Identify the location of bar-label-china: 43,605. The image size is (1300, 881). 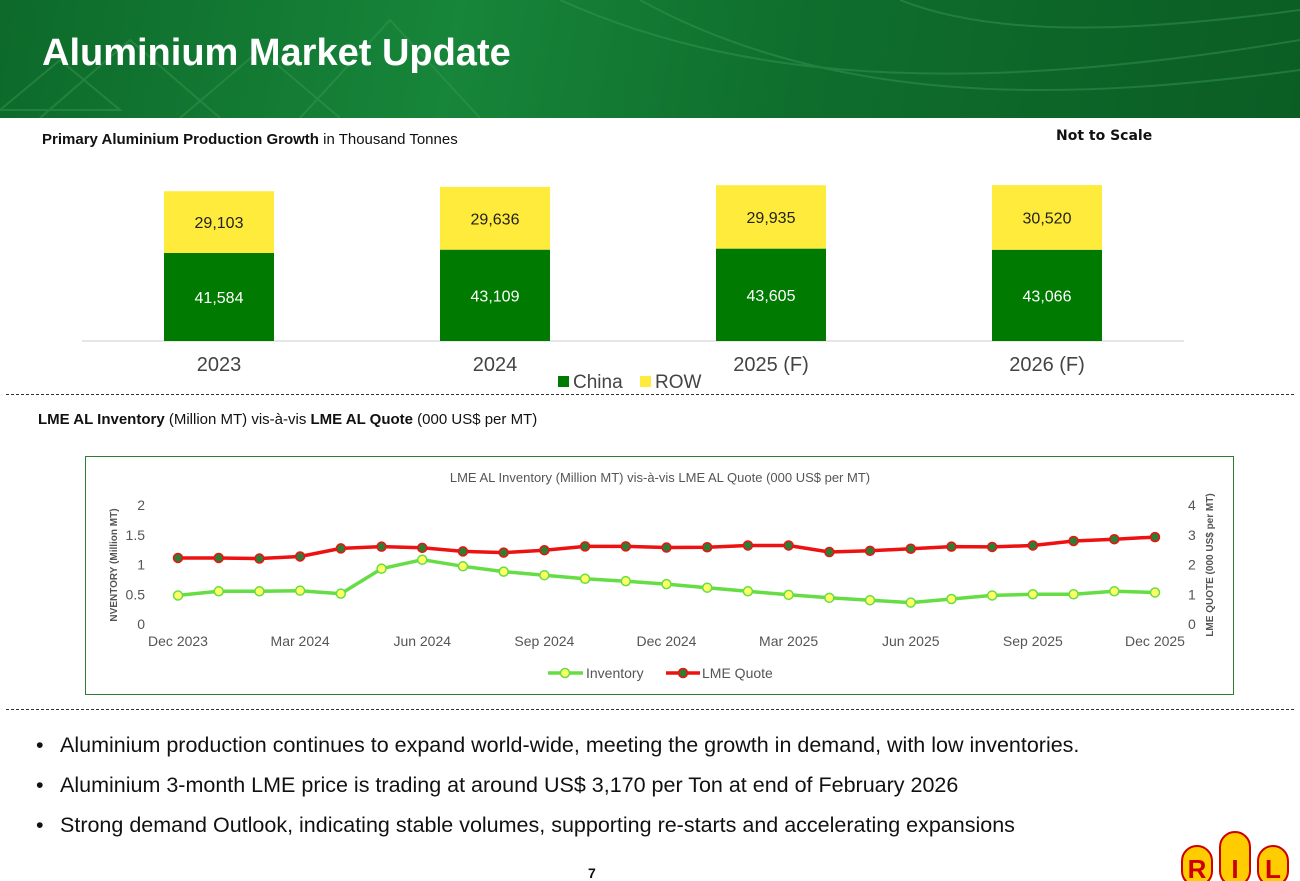
(771, 296).